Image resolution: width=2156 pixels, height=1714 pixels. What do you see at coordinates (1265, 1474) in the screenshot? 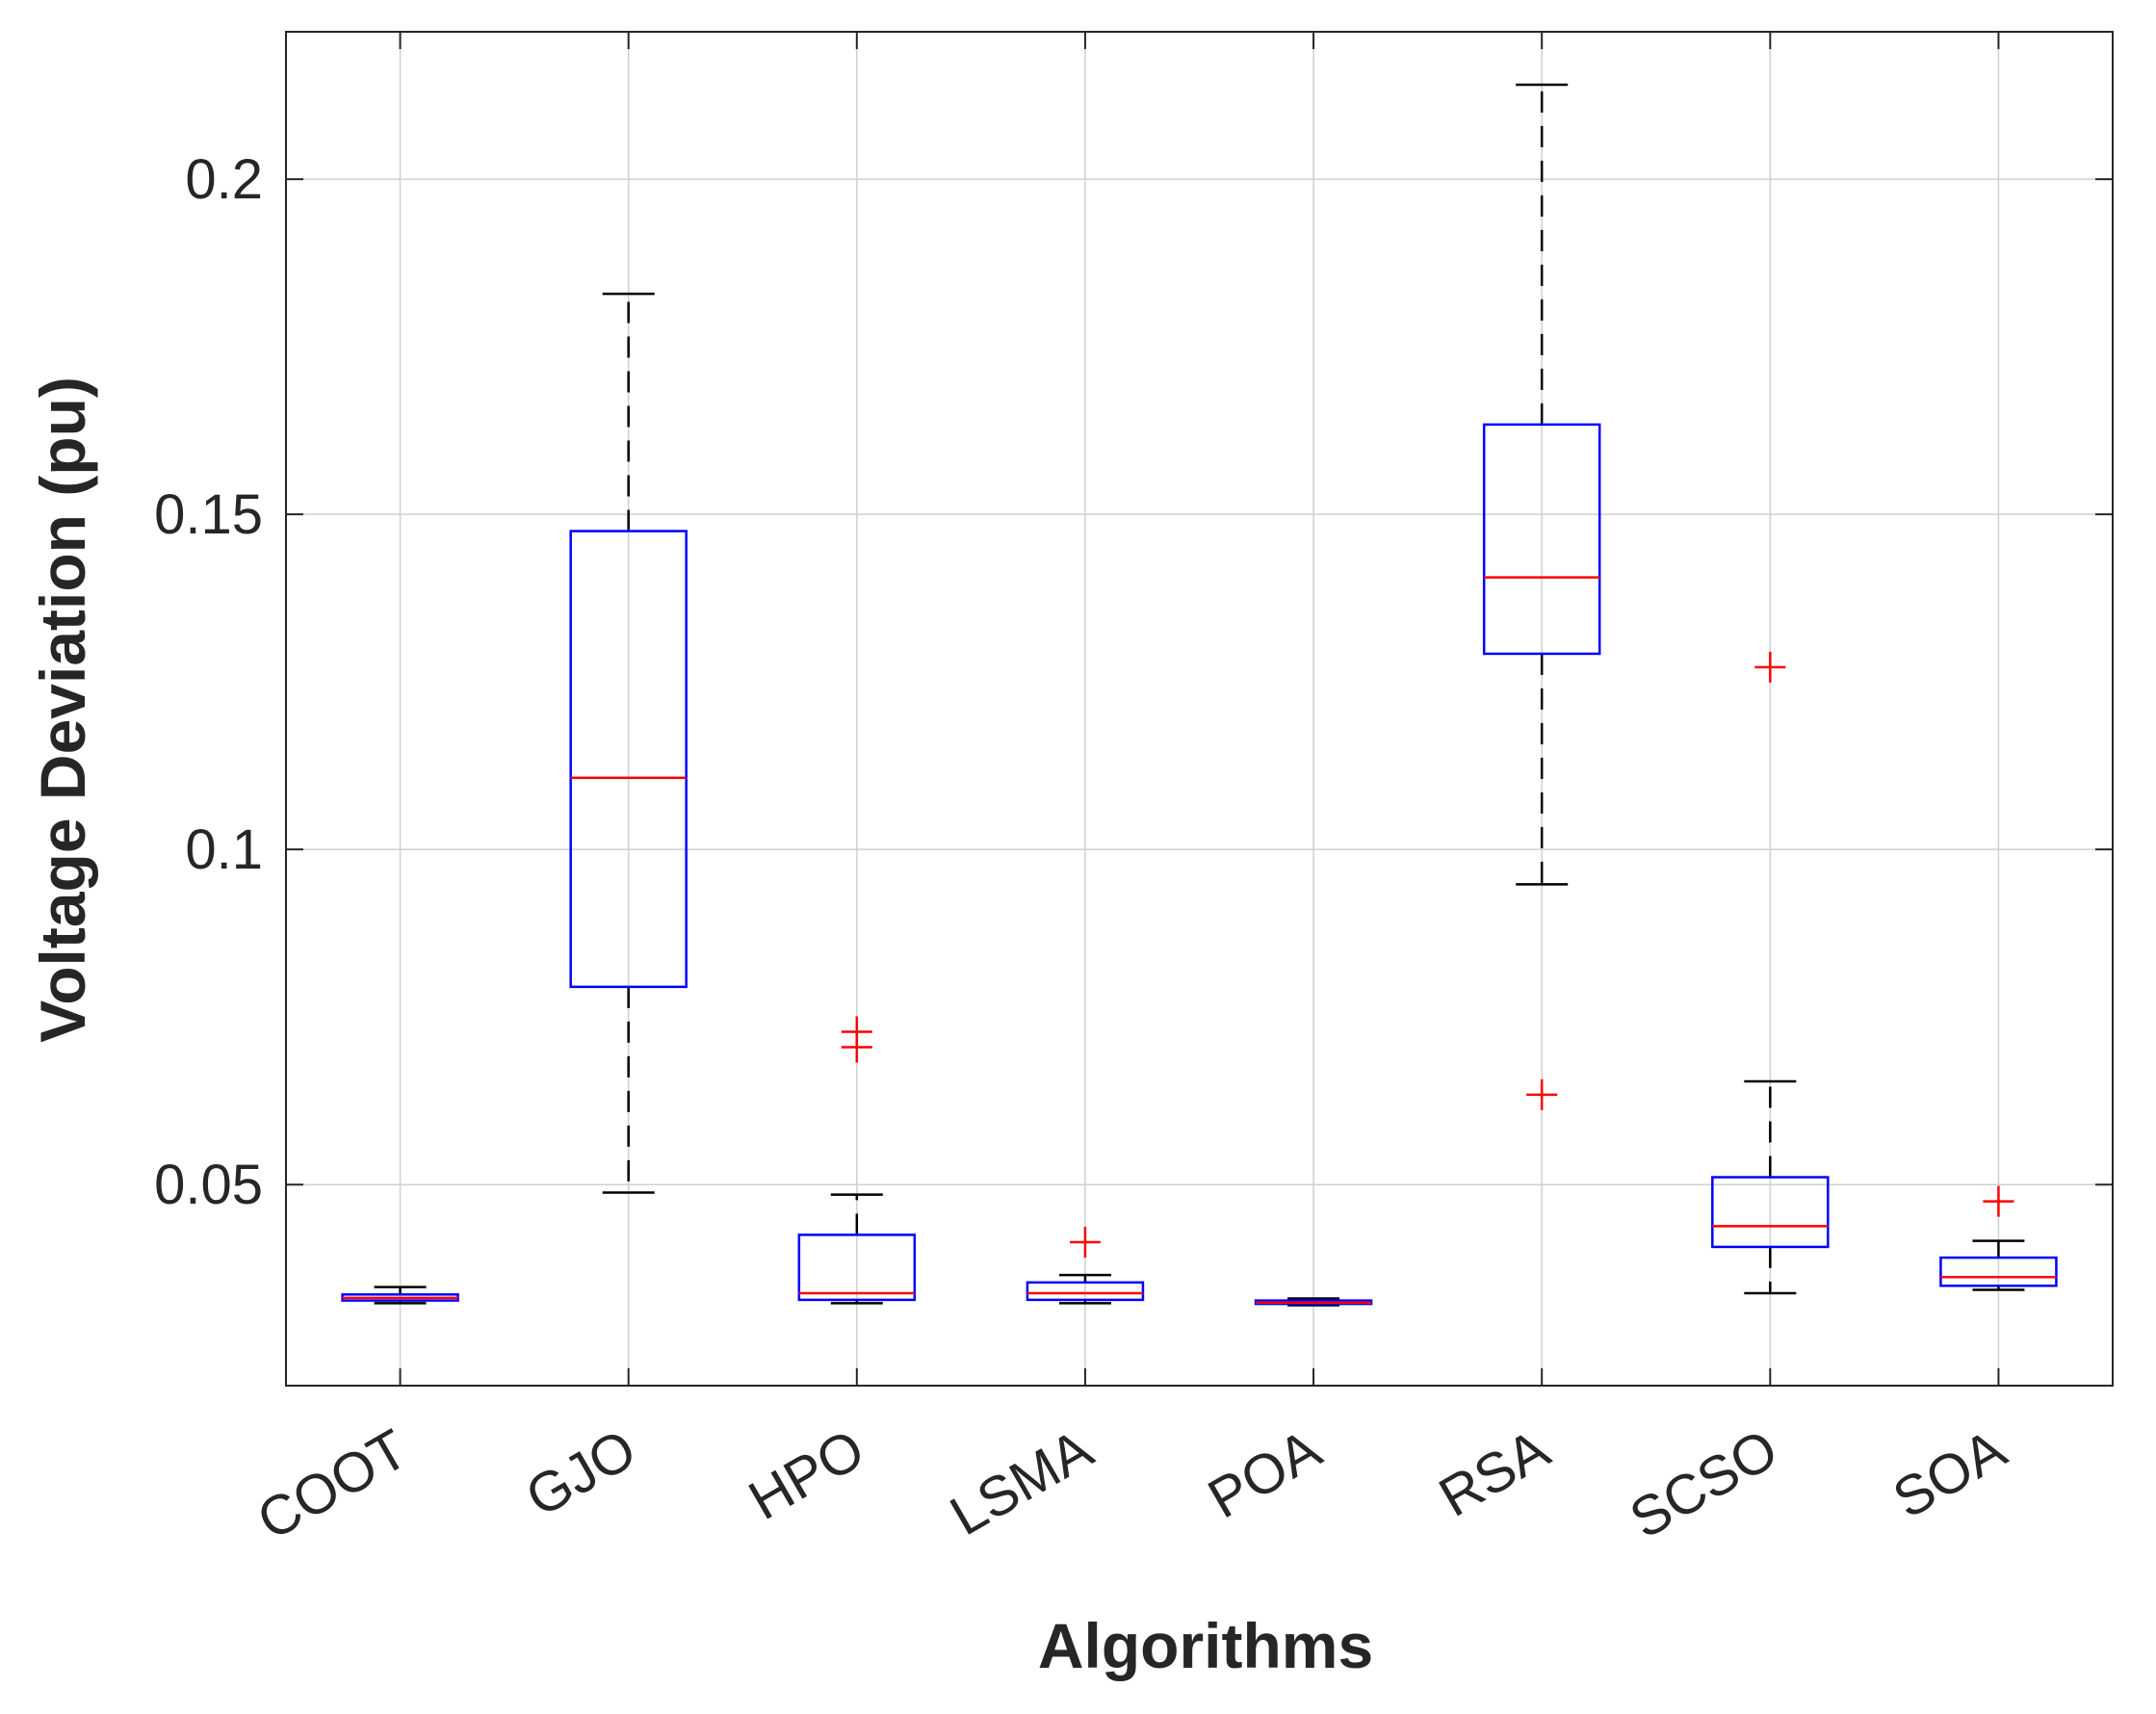
I see `x-tick-label: POA` at bounding box center [1265, 1474].